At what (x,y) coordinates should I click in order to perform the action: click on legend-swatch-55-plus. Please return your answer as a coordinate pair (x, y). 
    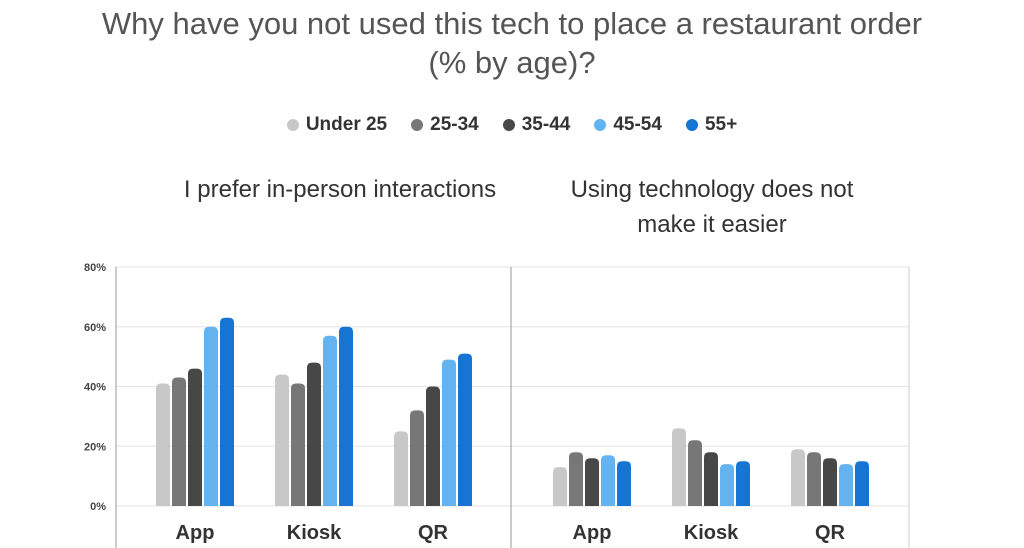
    Looking at the image, I should click on (691, 125).